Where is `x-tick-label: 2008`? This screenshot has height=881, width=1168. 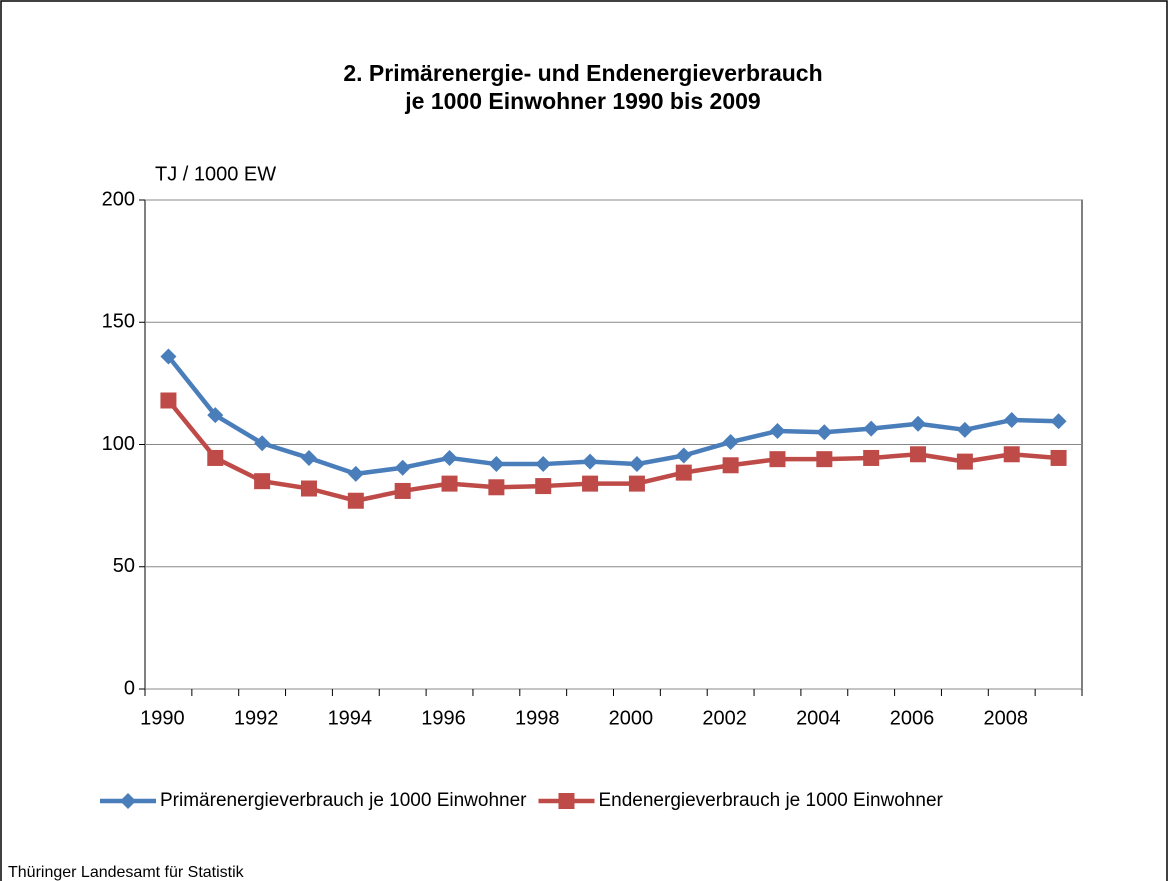
x-tick-label: 2008 is located at coordinates (1005, 718).